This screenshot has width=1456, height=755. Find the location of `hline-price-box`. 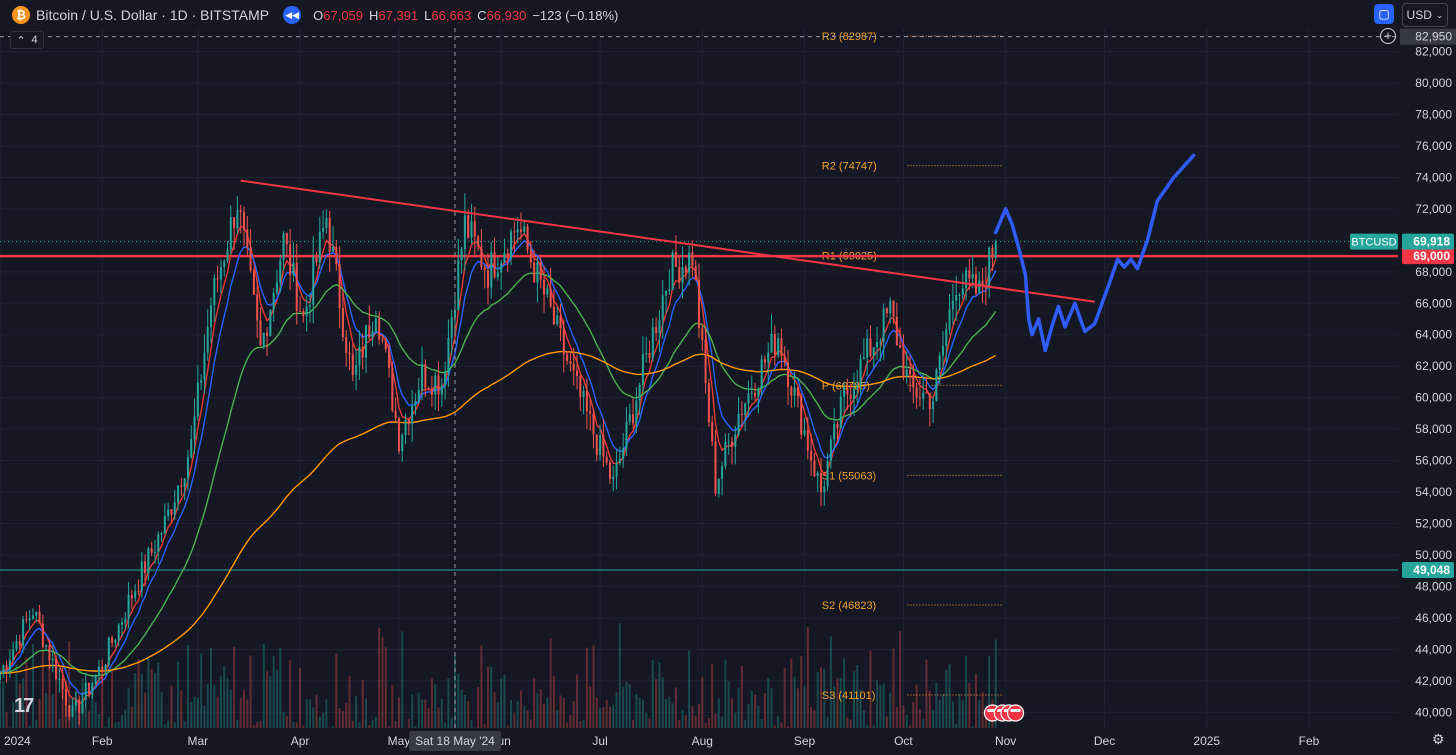

hline-price-box is located at coordinates (1428, 256).